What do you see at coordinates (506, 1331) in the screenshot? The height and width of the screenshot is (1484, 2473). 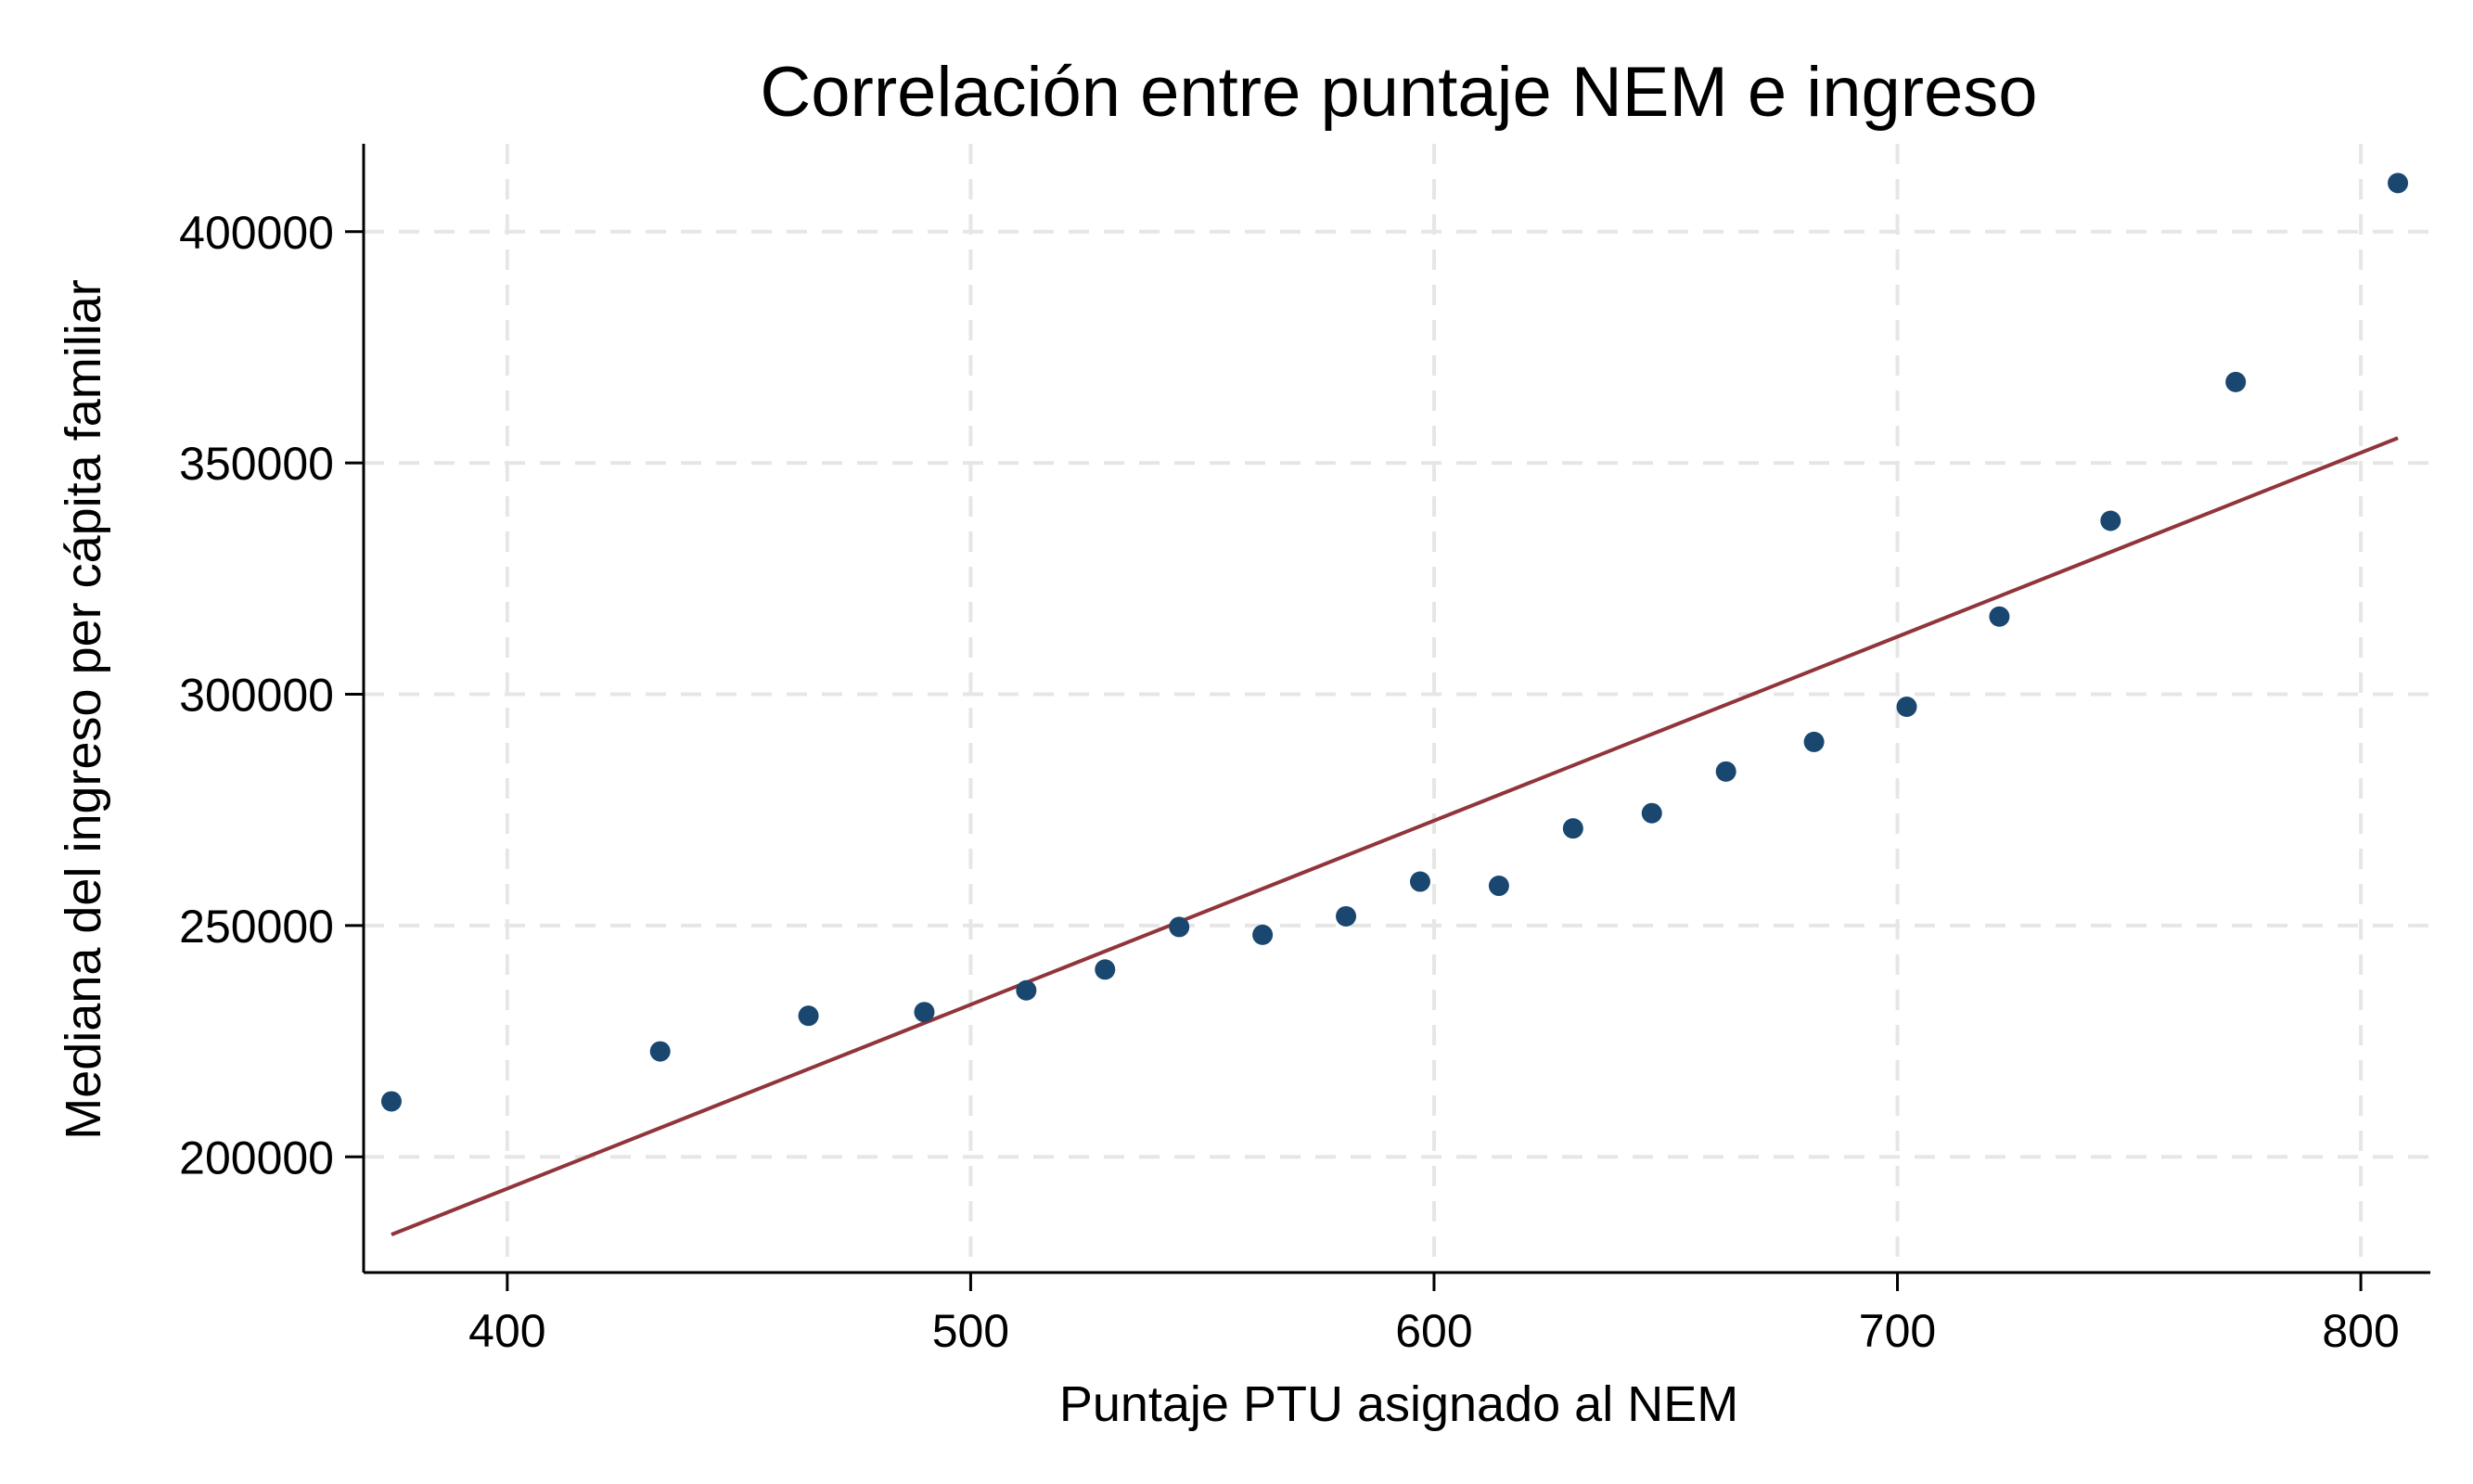 I see `x-tick-label: 400` at bounding box center [506, 1331].